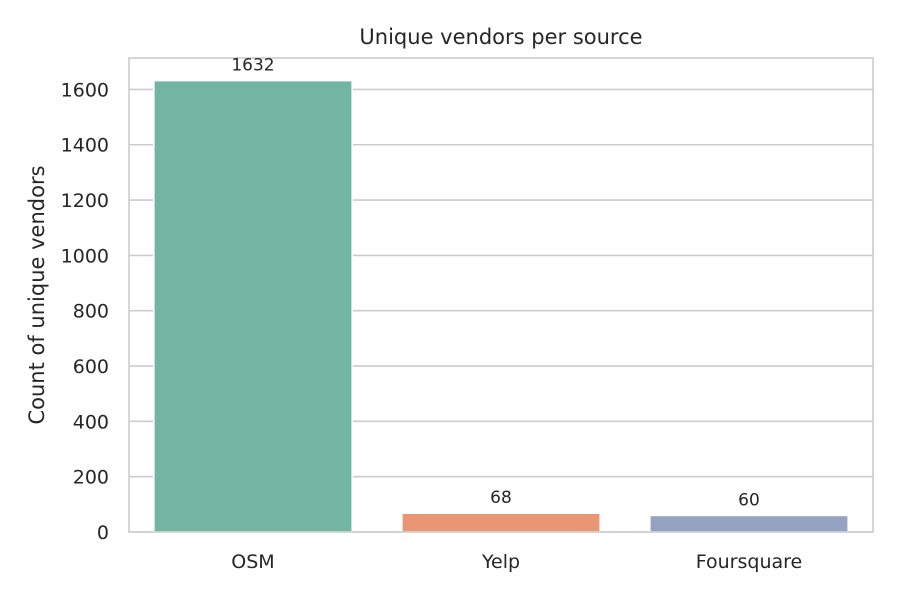  I want to click on y-tick-labels: 0 200 400 600 800 1000 1200 1400 1600, so click(85, 311).